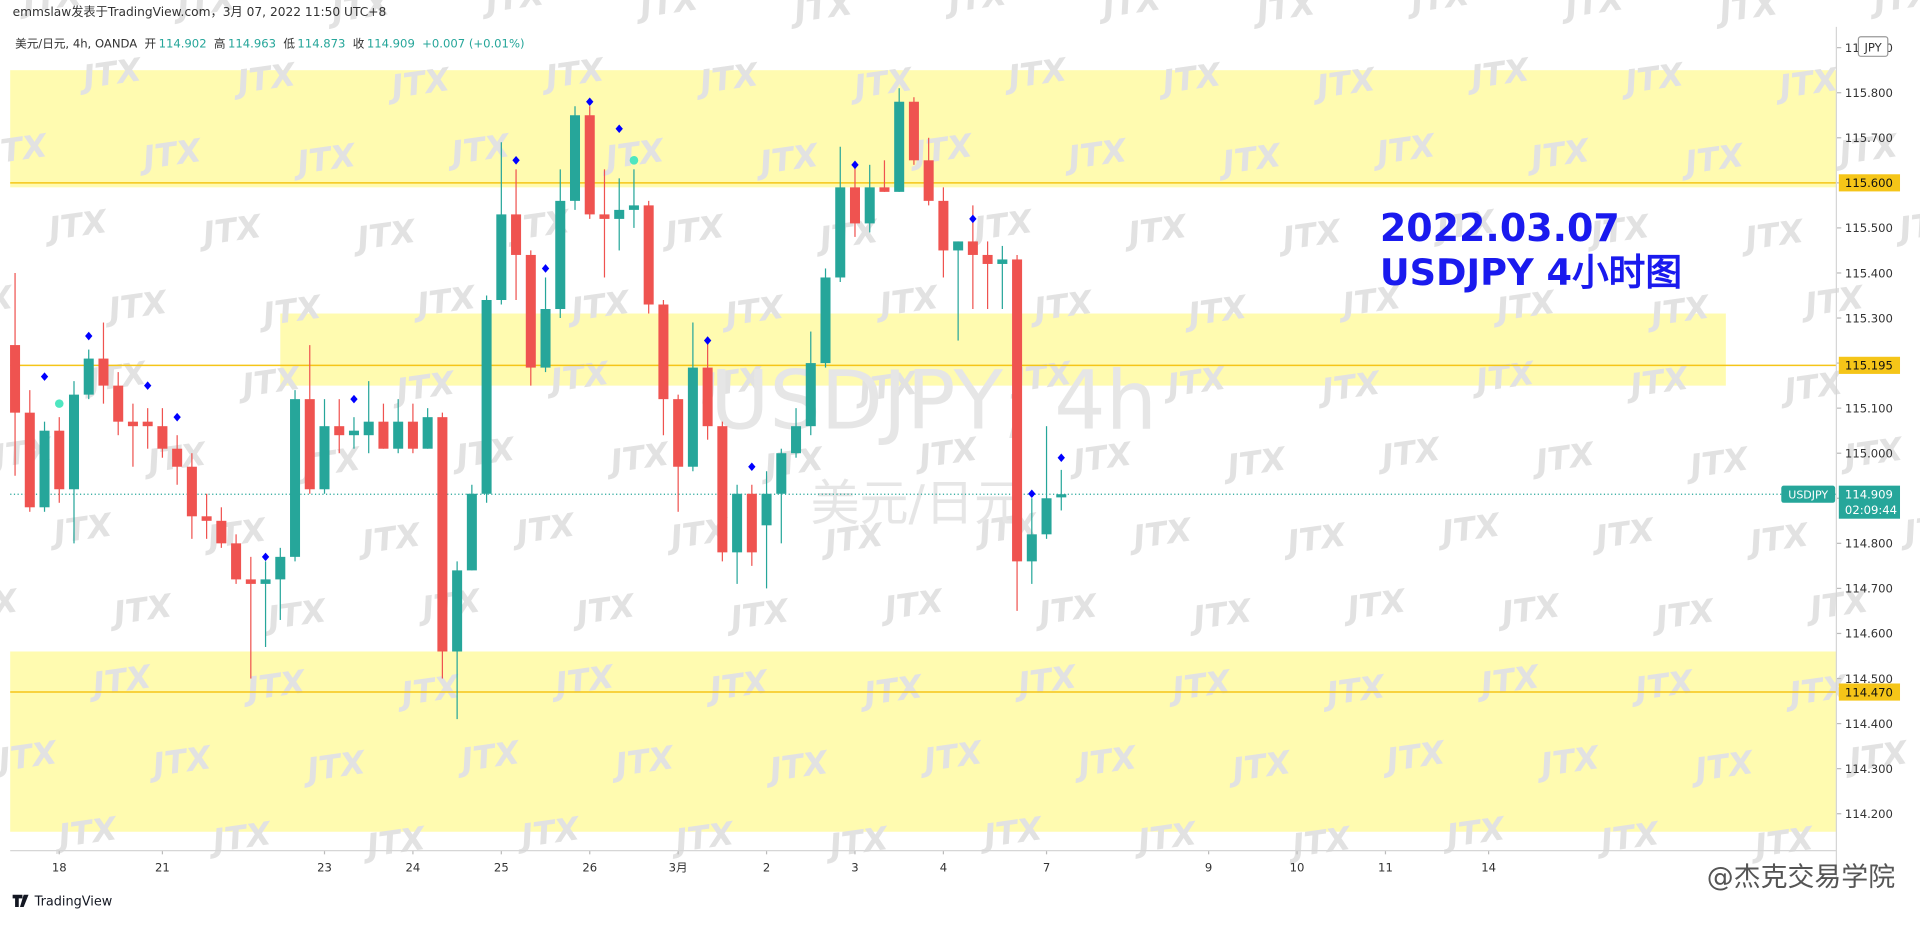 The image size is (1920, 929). I want to click on x-tick-label: 11, so click(1385, 867).